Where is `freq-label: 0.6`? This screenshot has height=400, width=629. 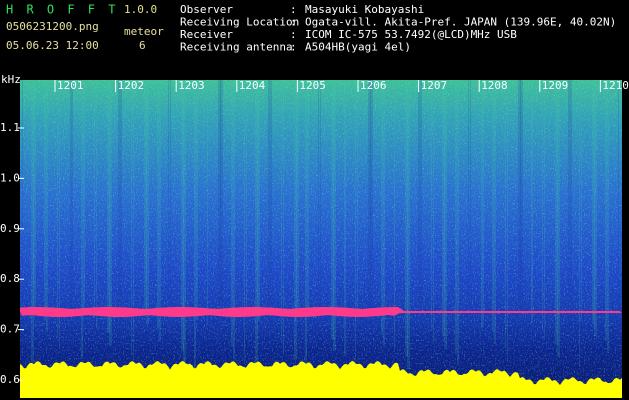
freq-label: 0.6 is located at coordinates (10, 379).